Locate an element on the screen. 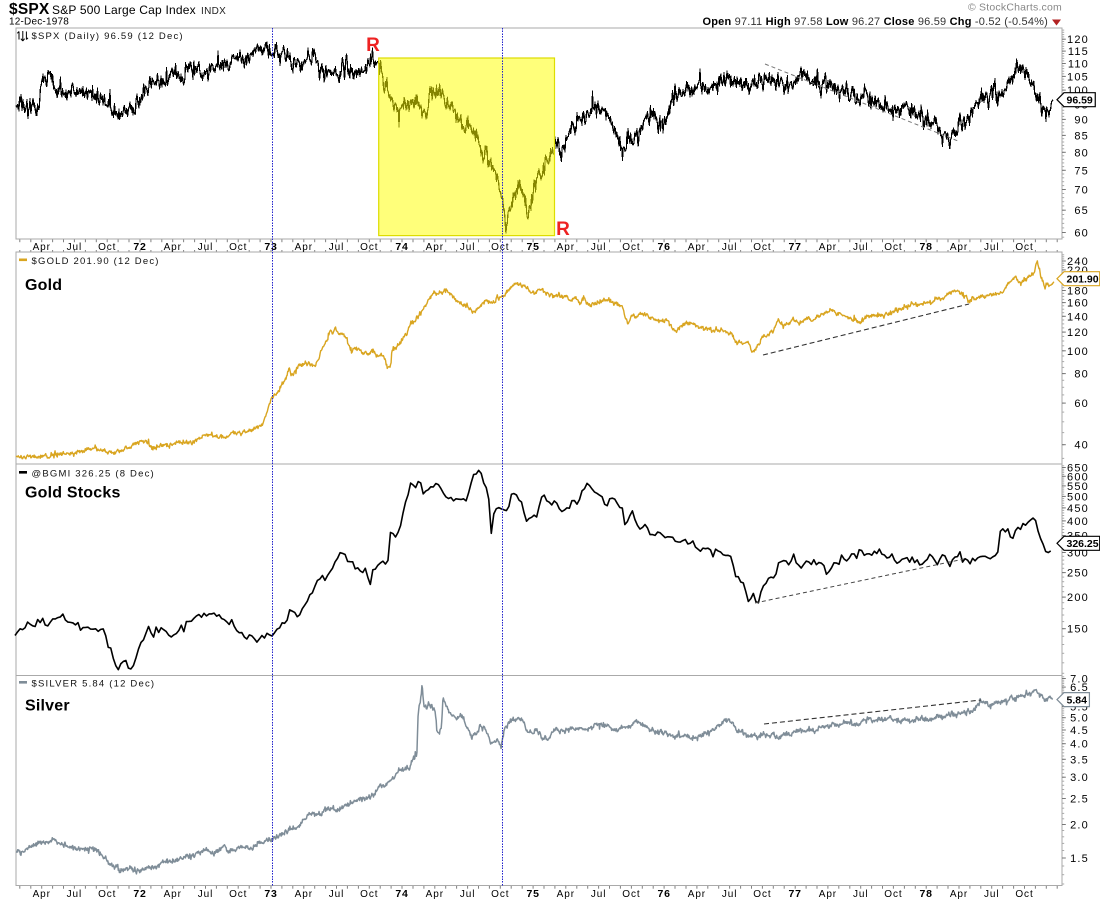 This screenshot has width=1100, height=900. svg-text: © StockCharts.com is located at coordinates (1015, 8).